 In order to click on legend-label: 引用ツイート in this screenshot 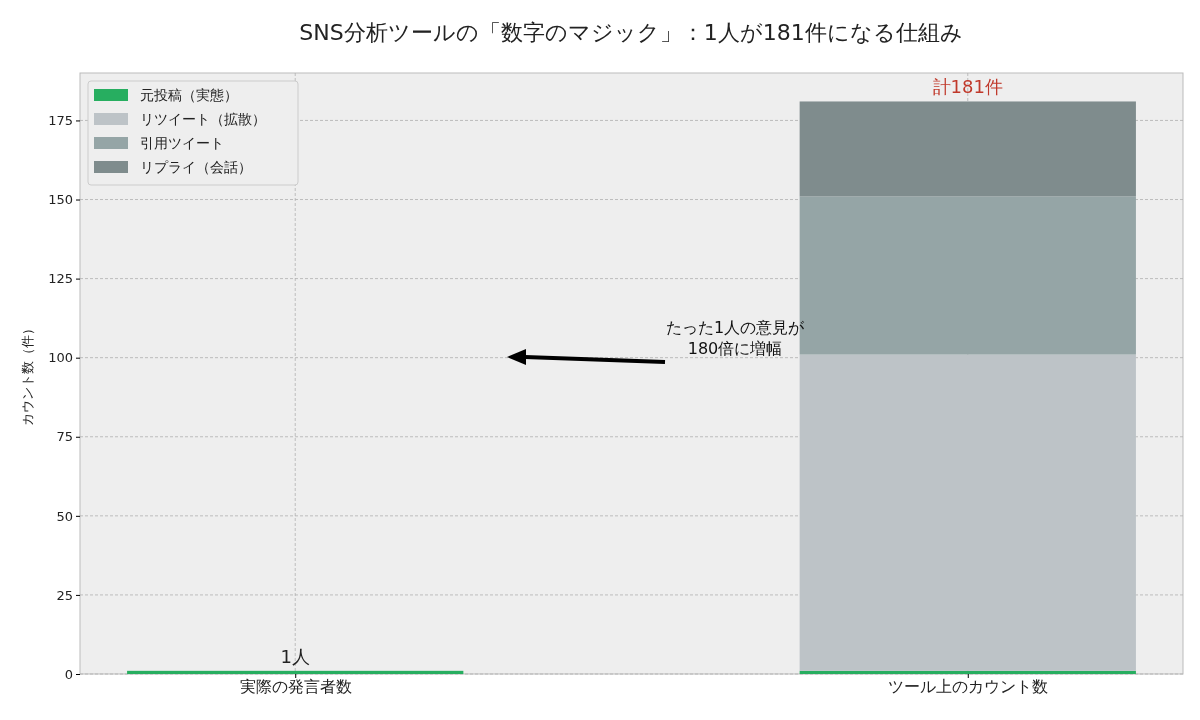, I will do `click(182, 143)`.